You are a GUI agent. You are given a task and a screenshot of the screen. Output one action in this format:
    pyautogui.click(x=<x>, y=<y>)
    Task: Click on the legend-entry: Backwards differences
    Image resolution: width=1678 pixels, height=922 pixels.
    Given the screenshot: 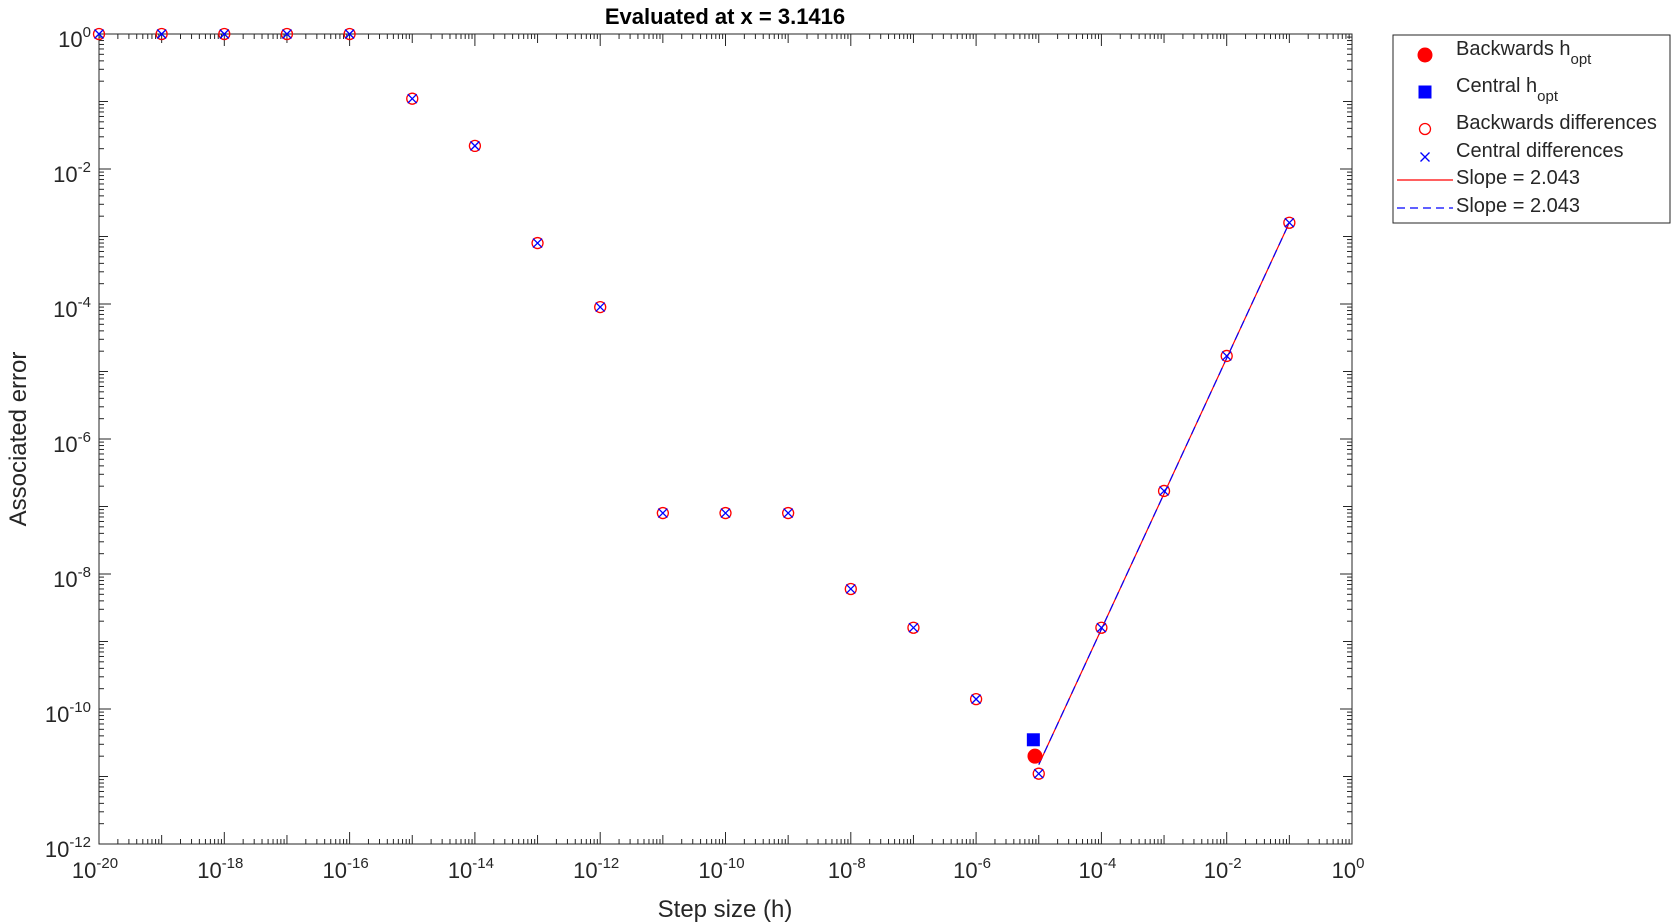 What is the action you would take?
    pyautogui.click(x=1537, y=124)
    